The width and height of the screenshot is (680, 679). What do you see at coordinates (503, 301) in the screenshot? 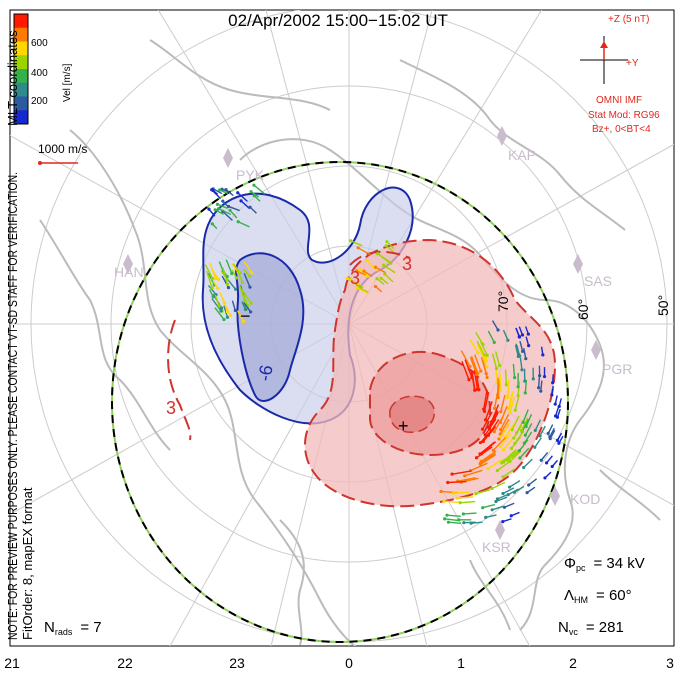
I see `latitude-label-70: 70°` at bounding box center [503, 301].